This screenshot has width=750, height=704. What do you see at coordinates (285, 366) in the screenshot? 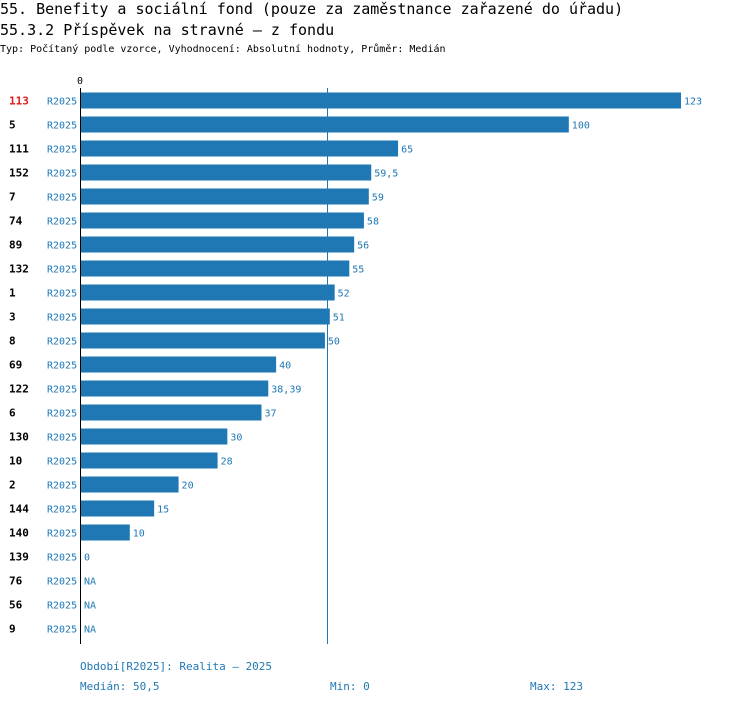
I see `bar-value-label: 40` at bounding box center [285, 366].